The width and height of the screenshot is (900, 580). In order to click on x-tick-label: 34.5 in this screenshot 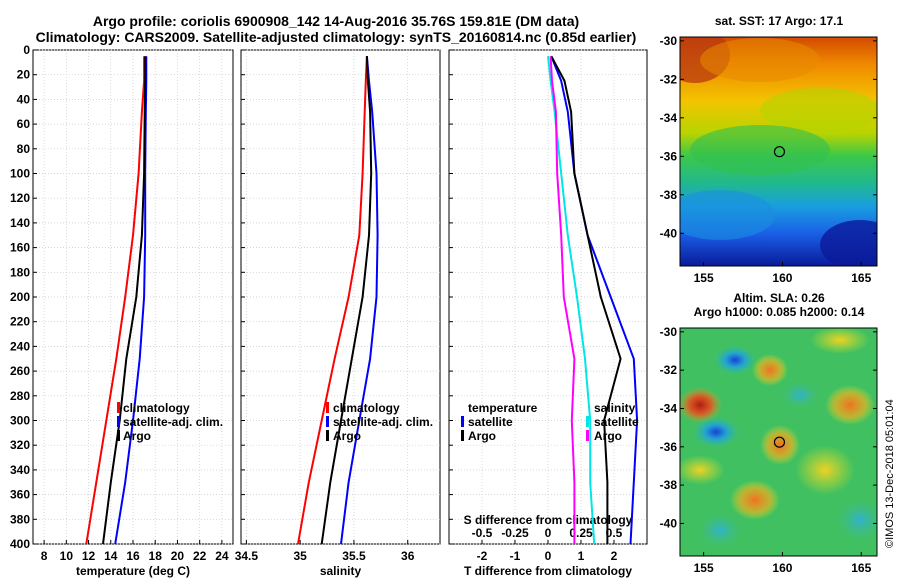, I will do `click(247, 556)`.